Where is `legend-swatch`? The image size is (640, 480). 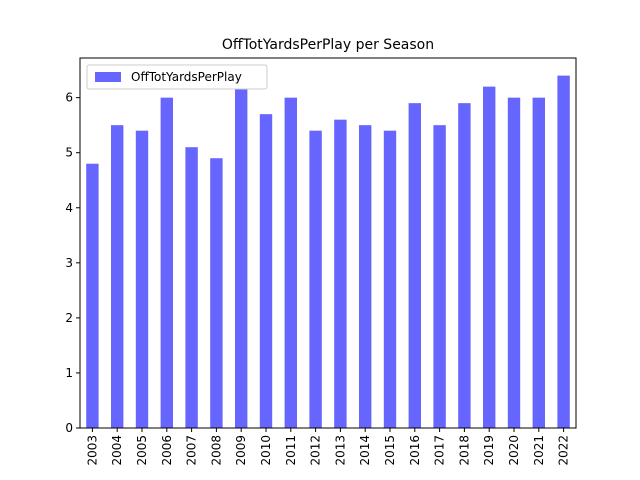
legend-swatch is located at coordinates (108, 77).